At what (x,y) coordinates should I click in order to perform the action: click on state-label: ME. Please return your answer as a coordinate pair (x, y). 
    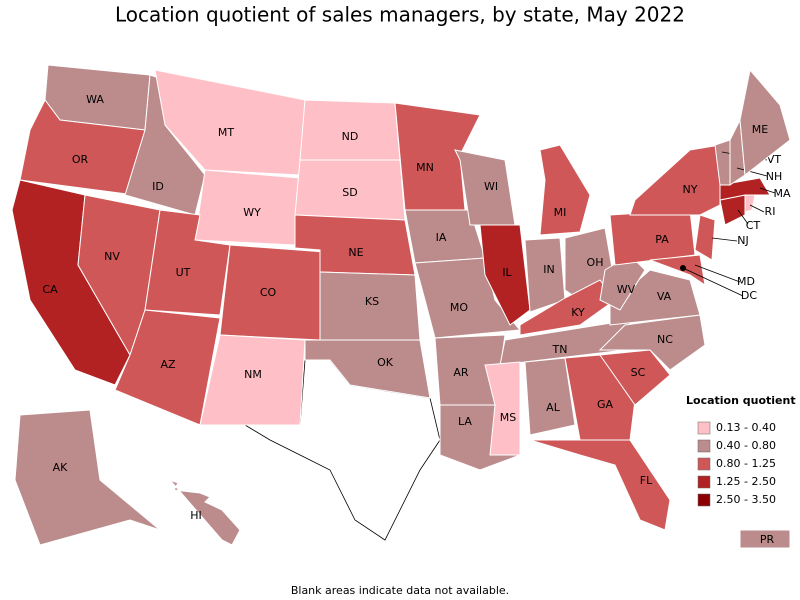
    Looking at the image, I should click on (760, 129).